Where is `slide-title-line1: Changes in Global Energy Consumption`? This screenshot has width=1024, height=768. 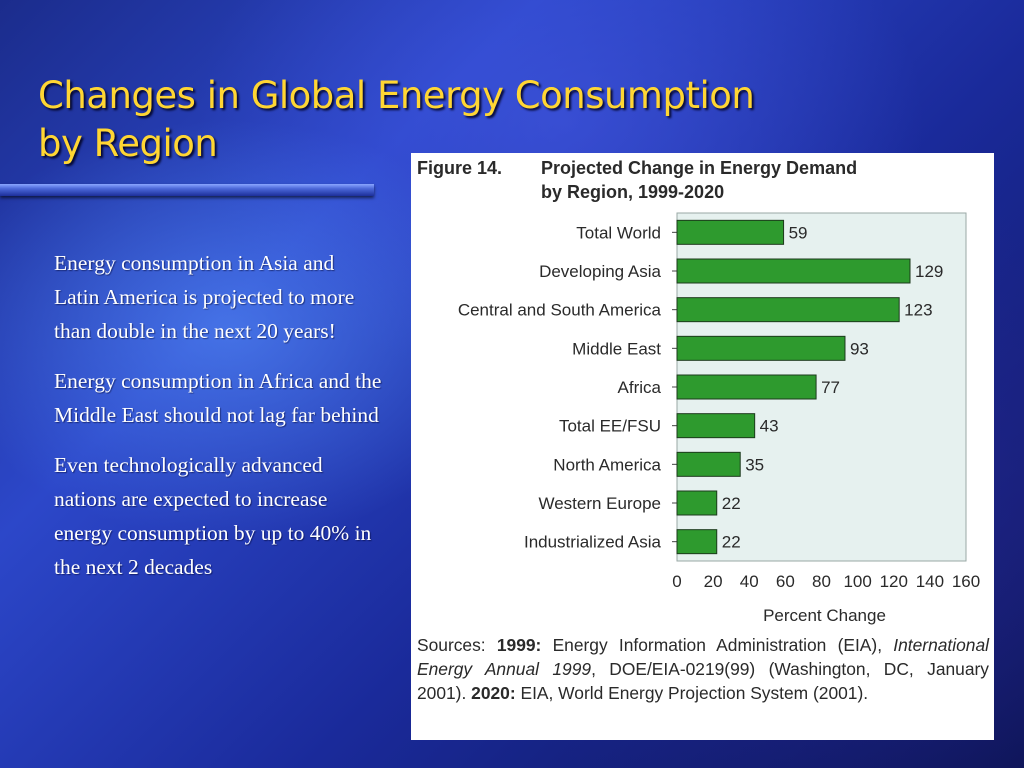 slide-title-line1: Changes in Global Energy Consumption is located at coordinates (396, 95).